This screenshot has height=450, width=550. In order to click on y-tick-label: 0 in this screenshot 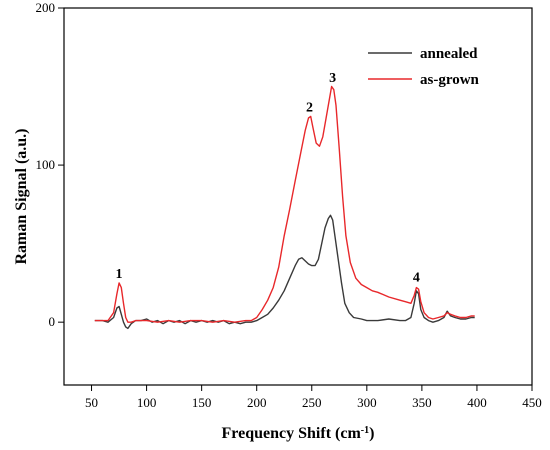, I will do `click(52, 321)`.